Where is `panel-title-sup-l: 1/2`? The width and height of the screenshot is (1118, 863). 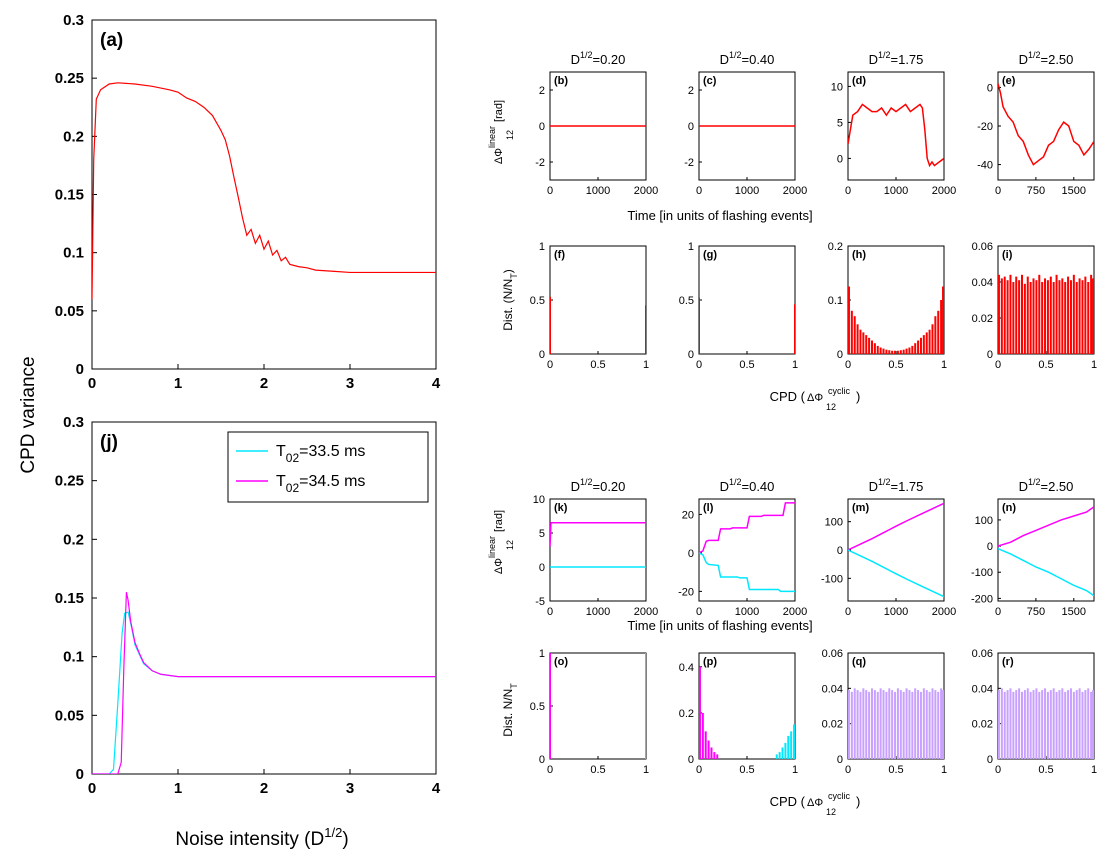
panel-title-sup-l: 1/2 is located at coordinates (735, 482).